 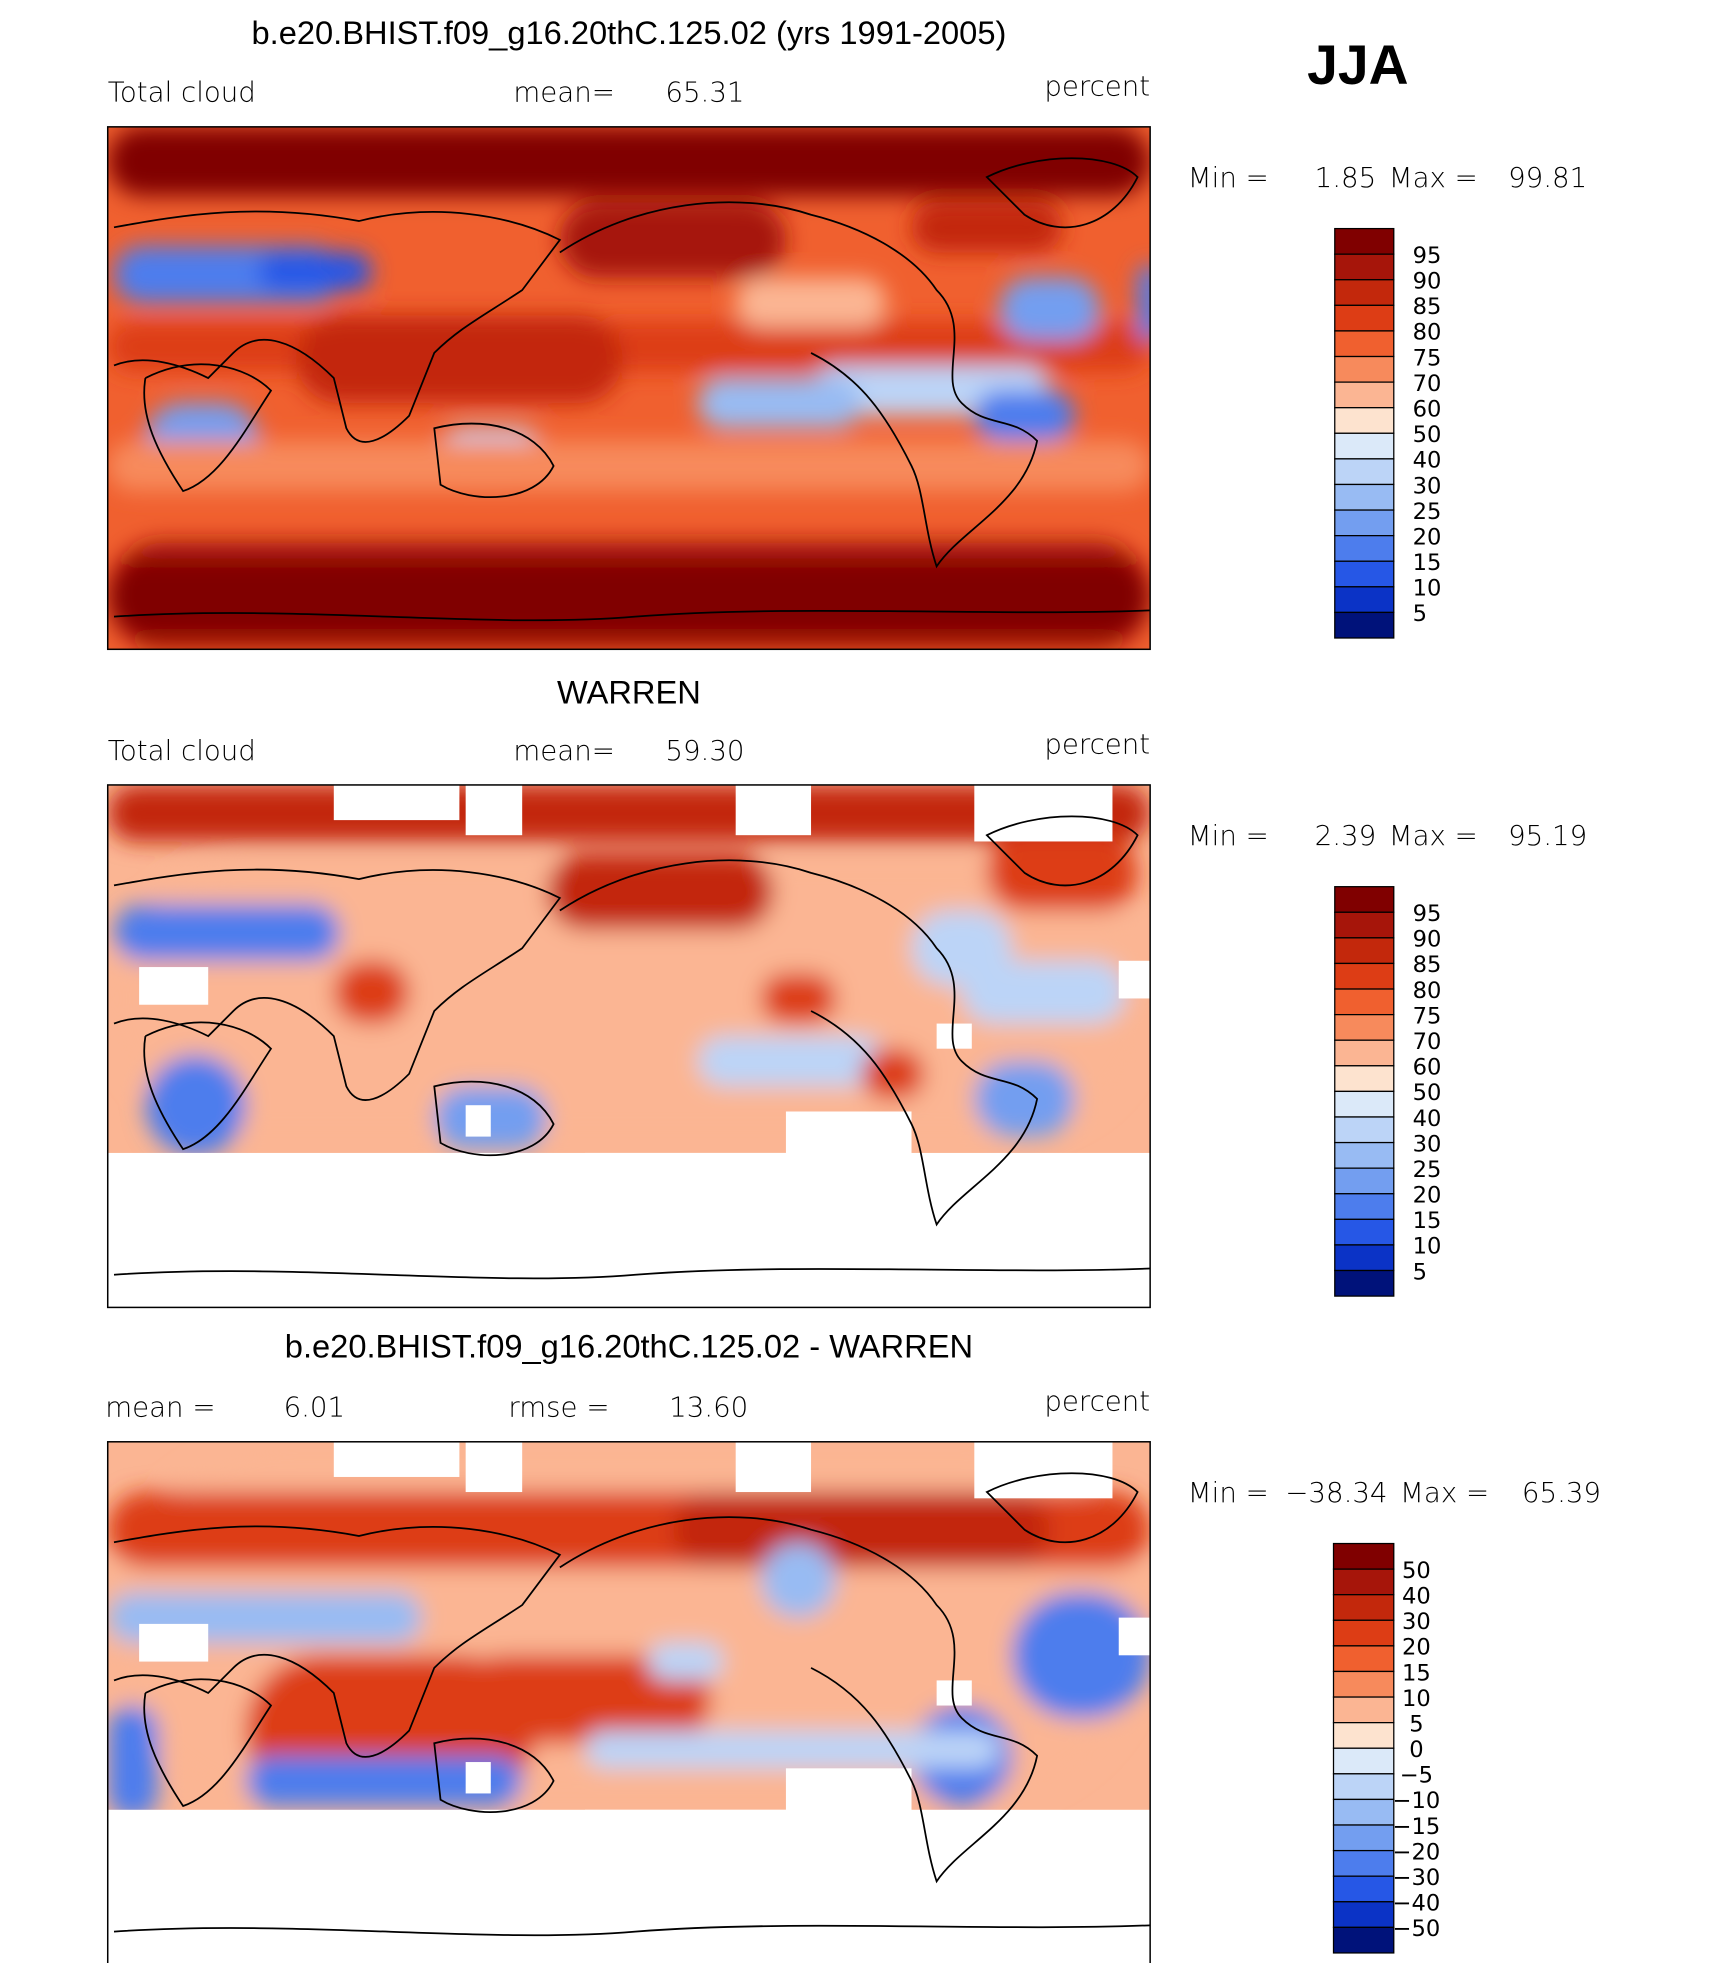 I want to click on max-value: 65.39, so click(x=1561, y=1492).